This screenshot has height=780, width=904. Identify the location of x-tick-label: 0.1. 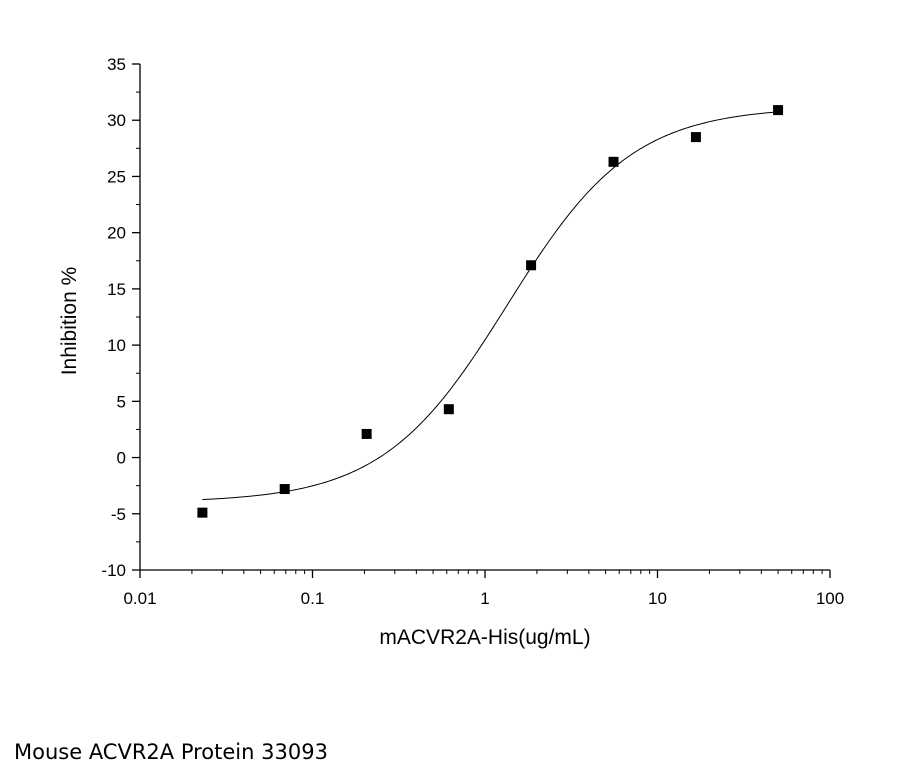
(313, 598).